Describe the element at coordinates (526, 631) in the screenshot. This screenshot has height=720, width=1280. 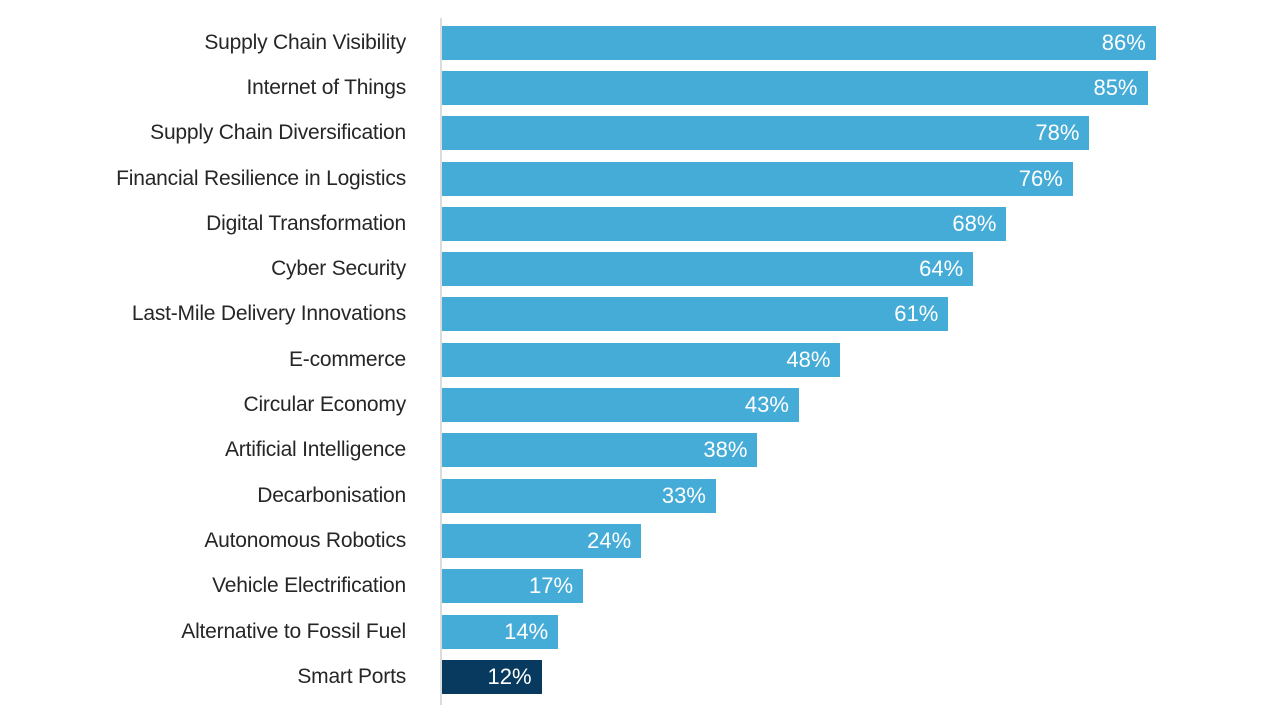
I see `bar-value-label: 14%` at that location.